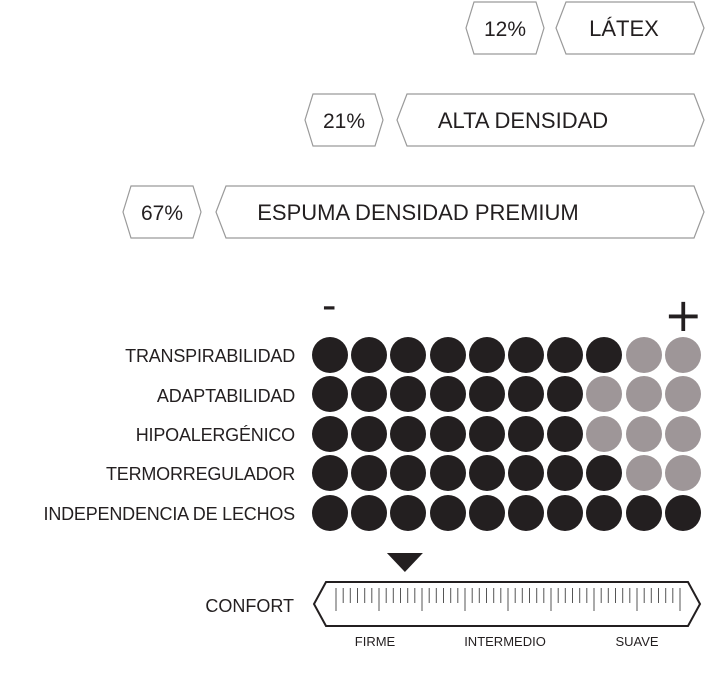  I want to click on percent-value: 21%, so click(344, 121).